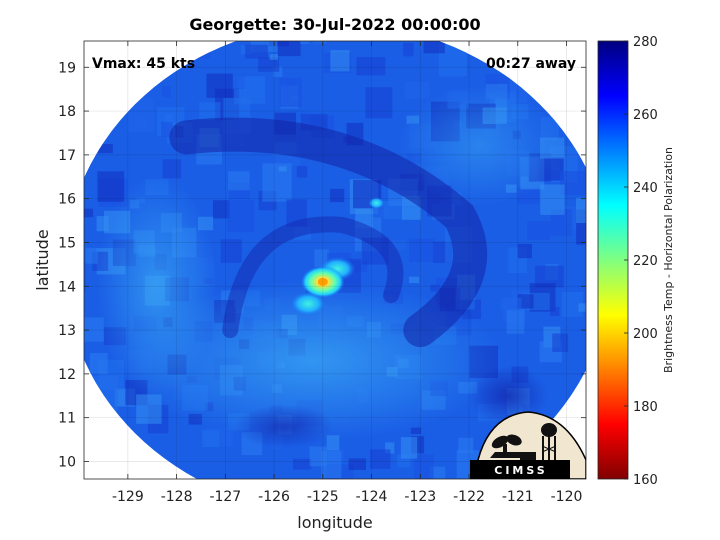 This screenshot has height=540, width=720. I want to click on y-tick-label: 14, so click(67, 287).